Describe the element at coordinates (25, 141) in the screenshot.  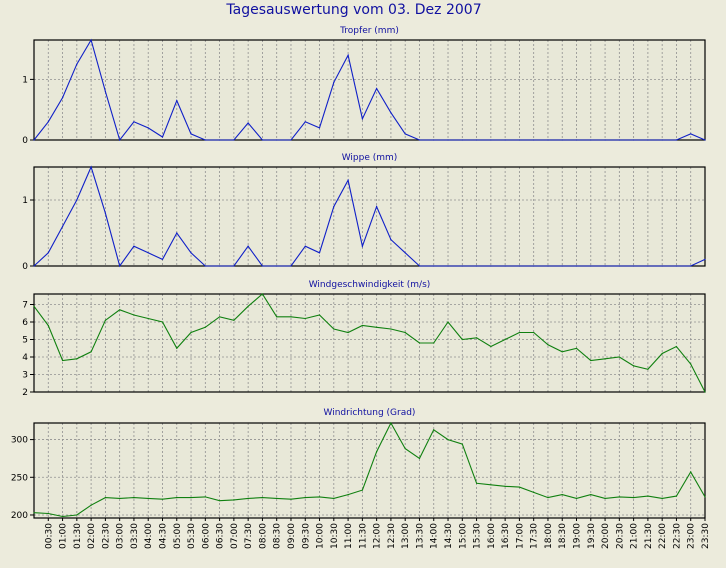
I see `y-tick-label: 0` at that location.